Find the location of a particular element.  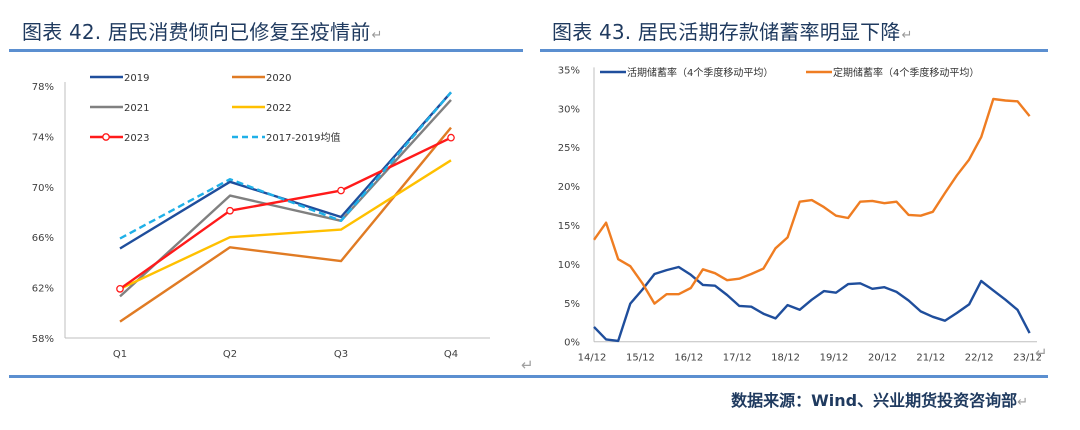

figure-title-right: 图表 43. 居民活期存款储蓄率明显下降↵ is located at coordinates (732, 30).